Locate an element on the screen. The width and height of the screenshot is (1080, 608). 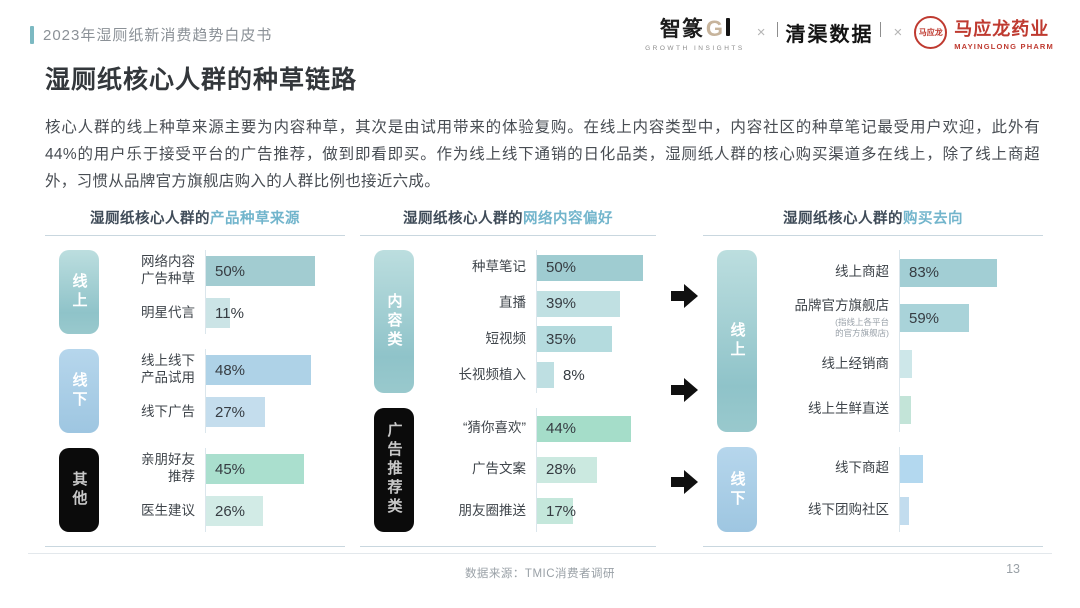
zhizhuan-subtitle: GROWTH INSIGHTS is located at coordinates (695, 48).